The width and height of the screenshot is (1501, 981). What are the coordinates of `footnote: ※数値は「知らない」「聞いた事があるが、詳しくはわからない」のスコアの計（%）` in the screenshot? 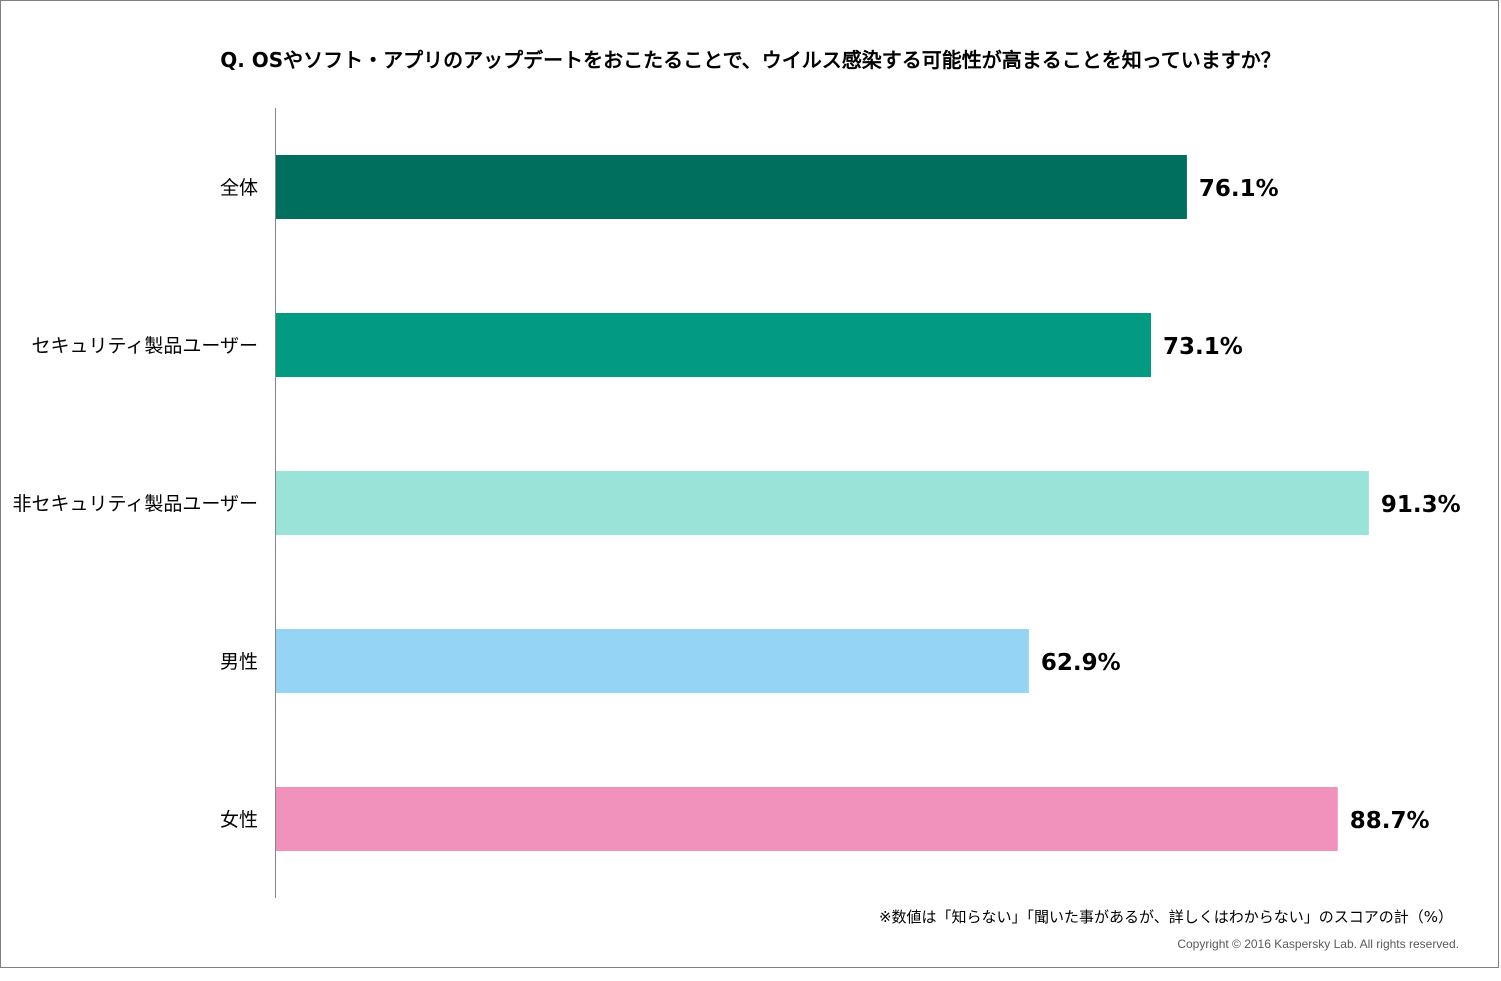 It's located at (1165, 917).